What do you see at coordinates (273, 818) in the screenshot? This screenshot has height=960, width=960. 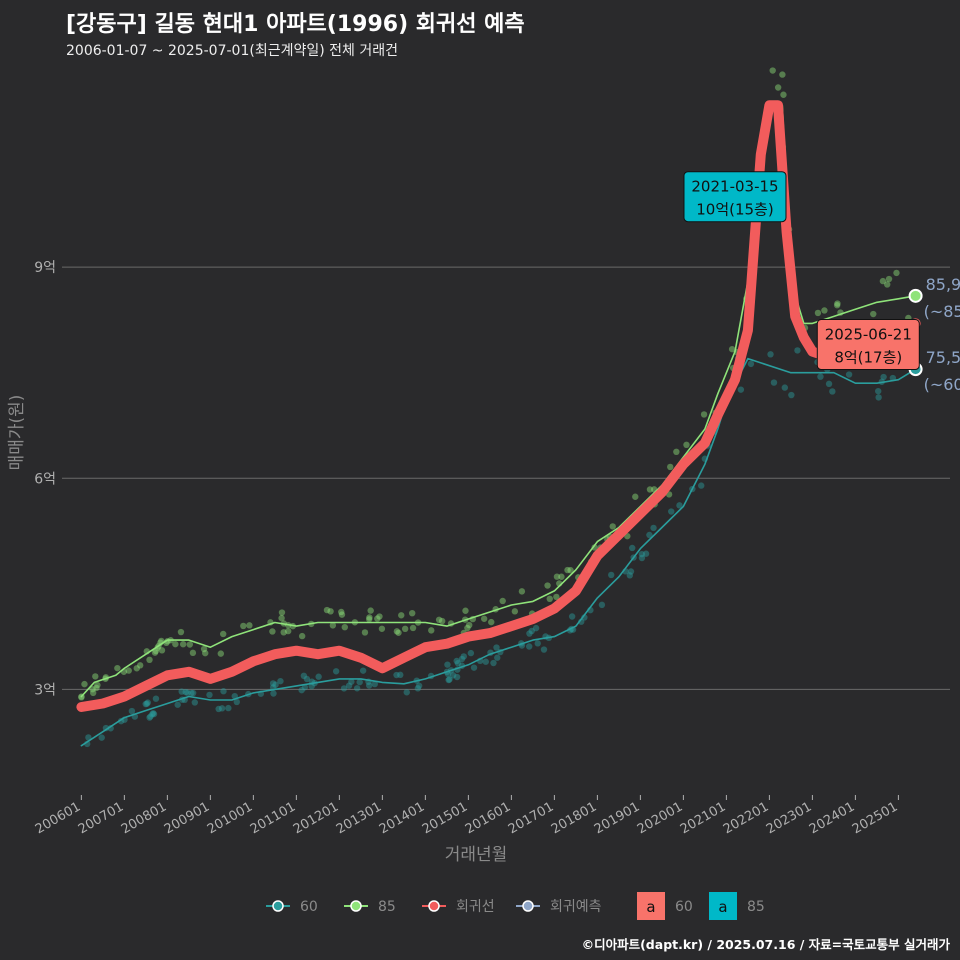 I see `x-tick-label: 201101` at bounding box center [273, 818].